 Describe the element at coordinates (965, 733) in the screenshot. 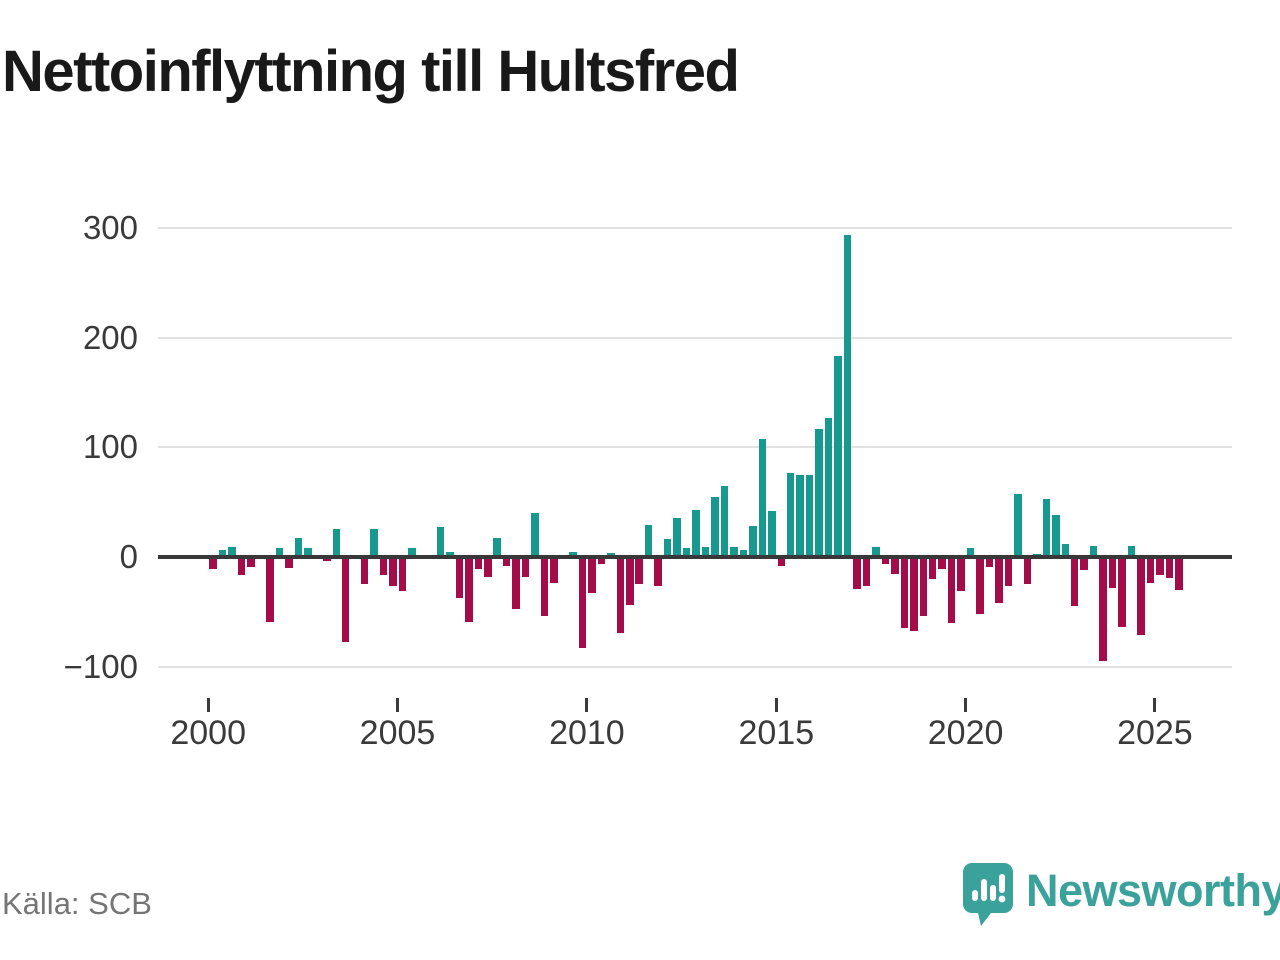

I see `x-axis-label: 2020` at that location.